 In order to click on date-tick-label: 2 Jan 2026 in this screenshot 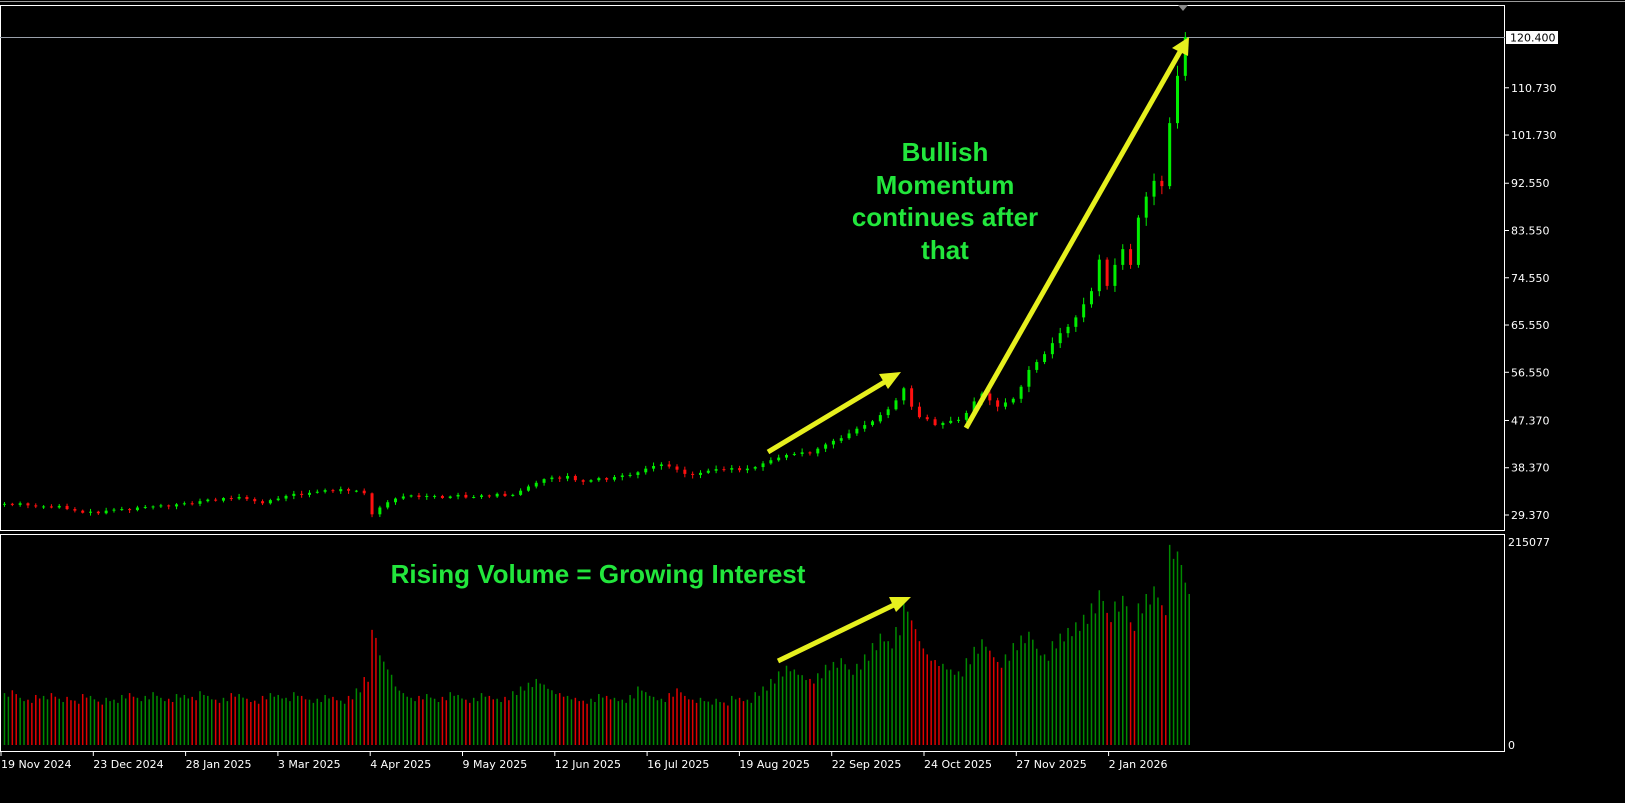, I will do `click(1138, 764)`.